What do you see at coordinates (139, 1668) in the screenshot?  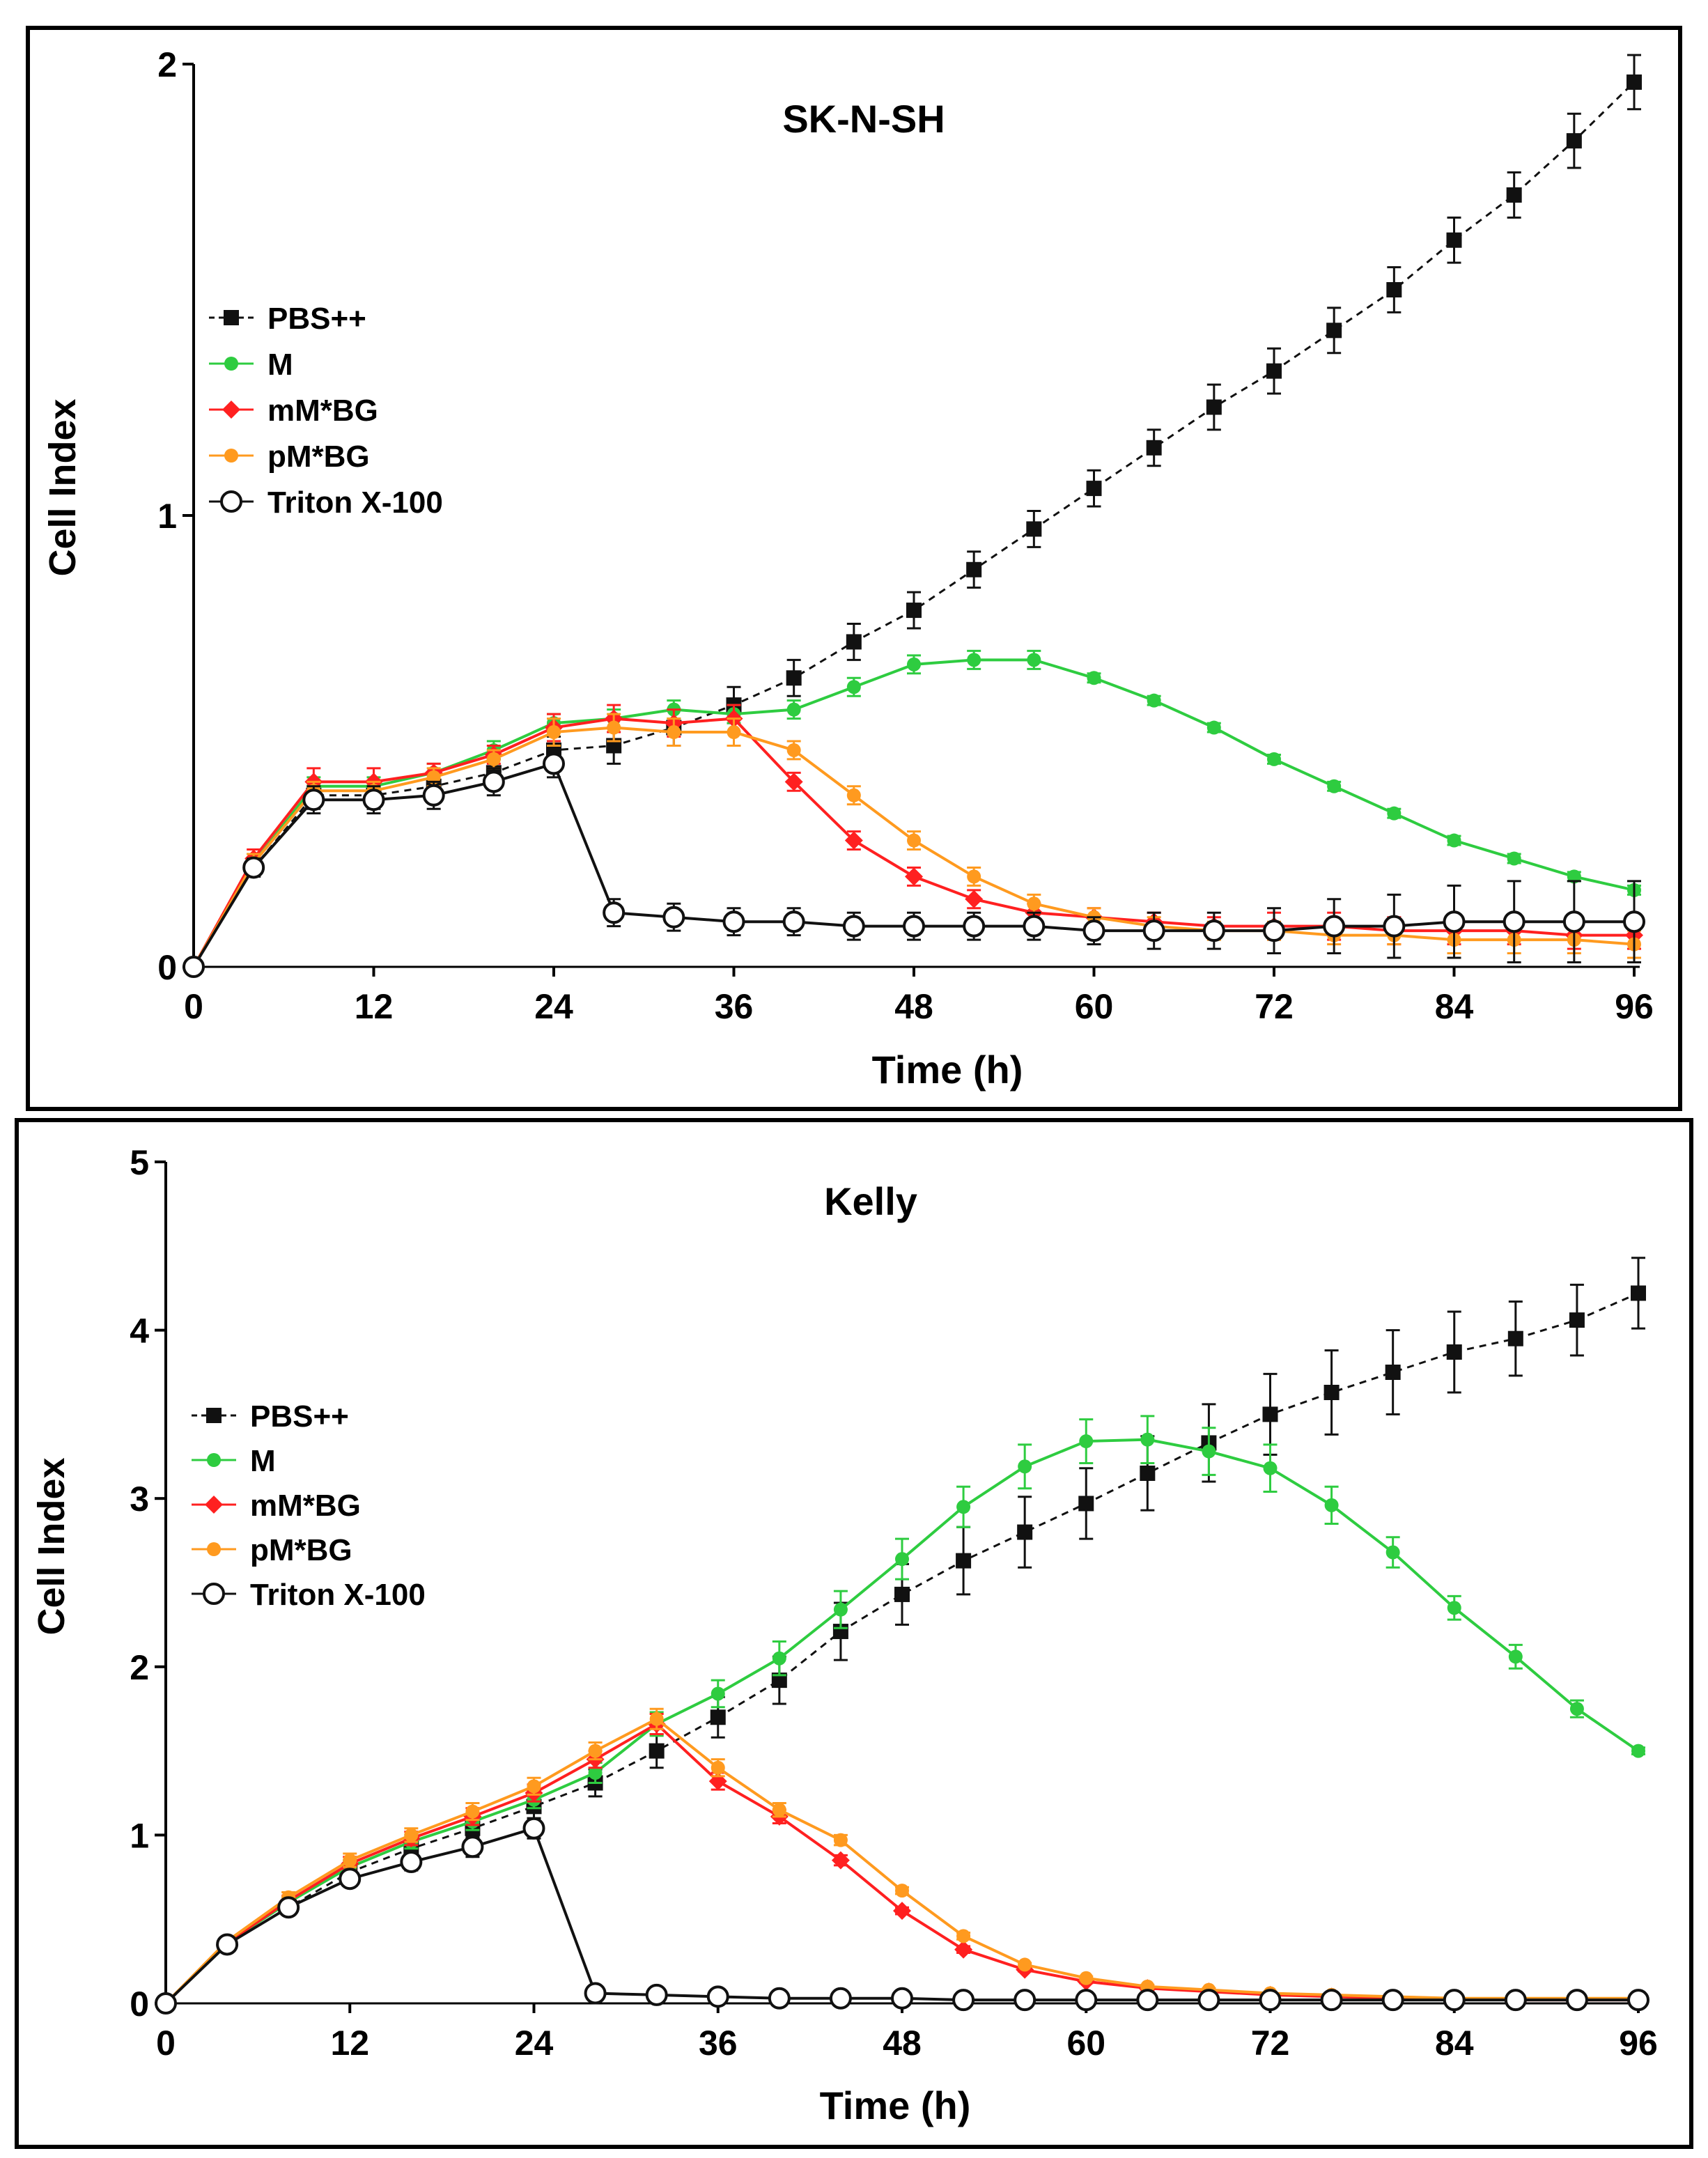 I see `y-tick-label: 2` at bounding box center [139, 1668].